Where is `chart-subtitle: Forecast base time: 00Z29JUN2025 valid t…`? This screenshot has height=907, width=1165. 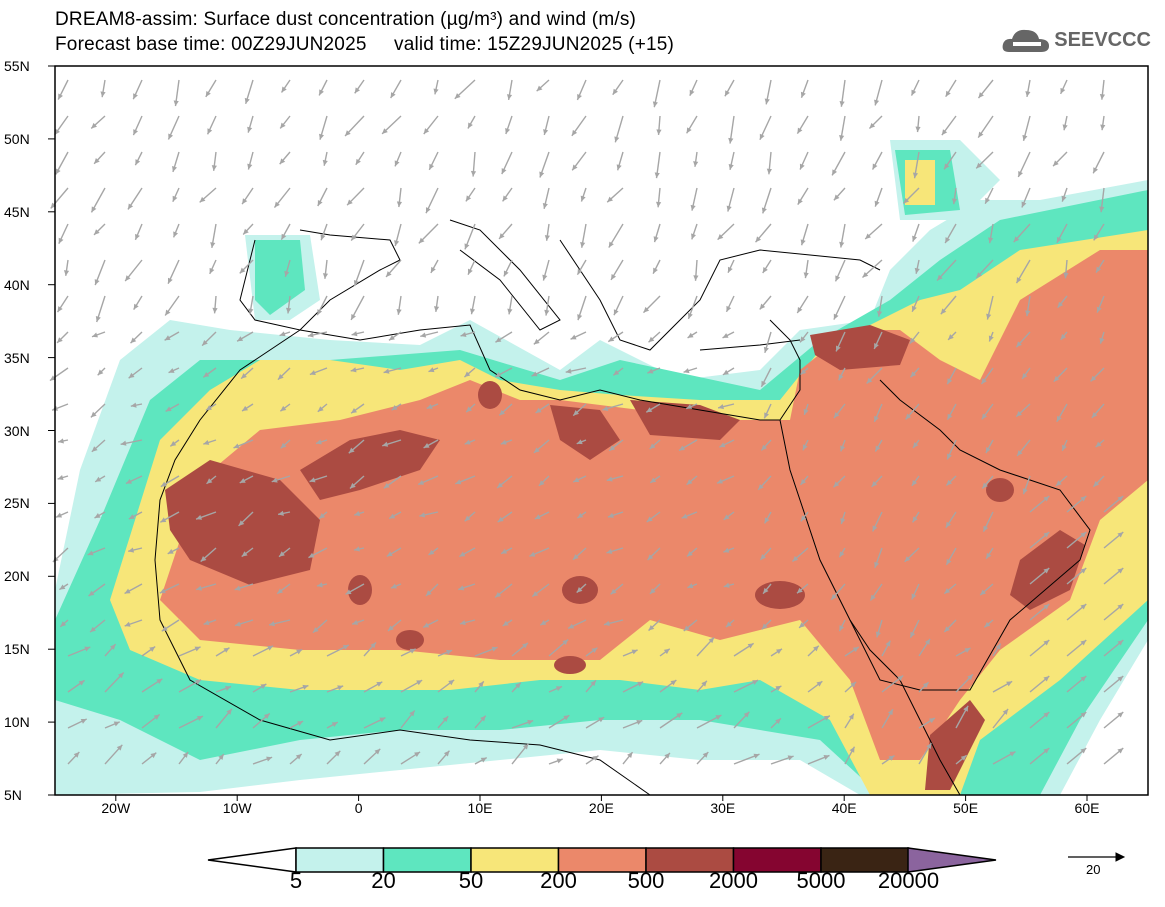
chart-subtitle: Forecast base time: 00Z29JUN2025 valid t… is located at coordinates (365, 44).